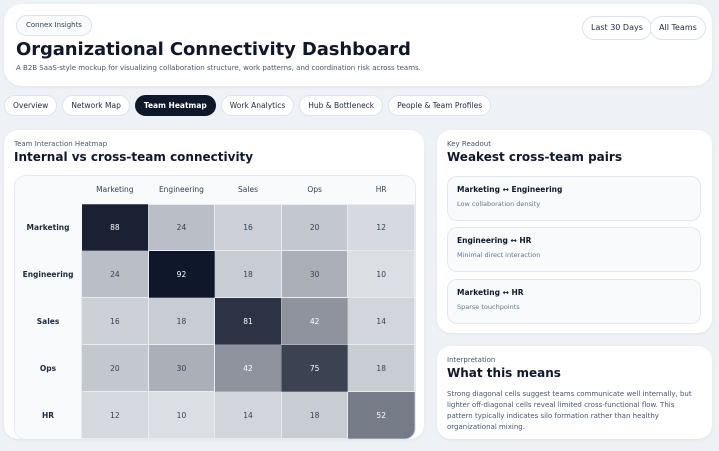 This screenshot has height=451, width=719. What do you see at coordinates (471, 360) in the screenshot?
I see `interpretation-kicker: Interpretation` at bounding box center [471, 360].